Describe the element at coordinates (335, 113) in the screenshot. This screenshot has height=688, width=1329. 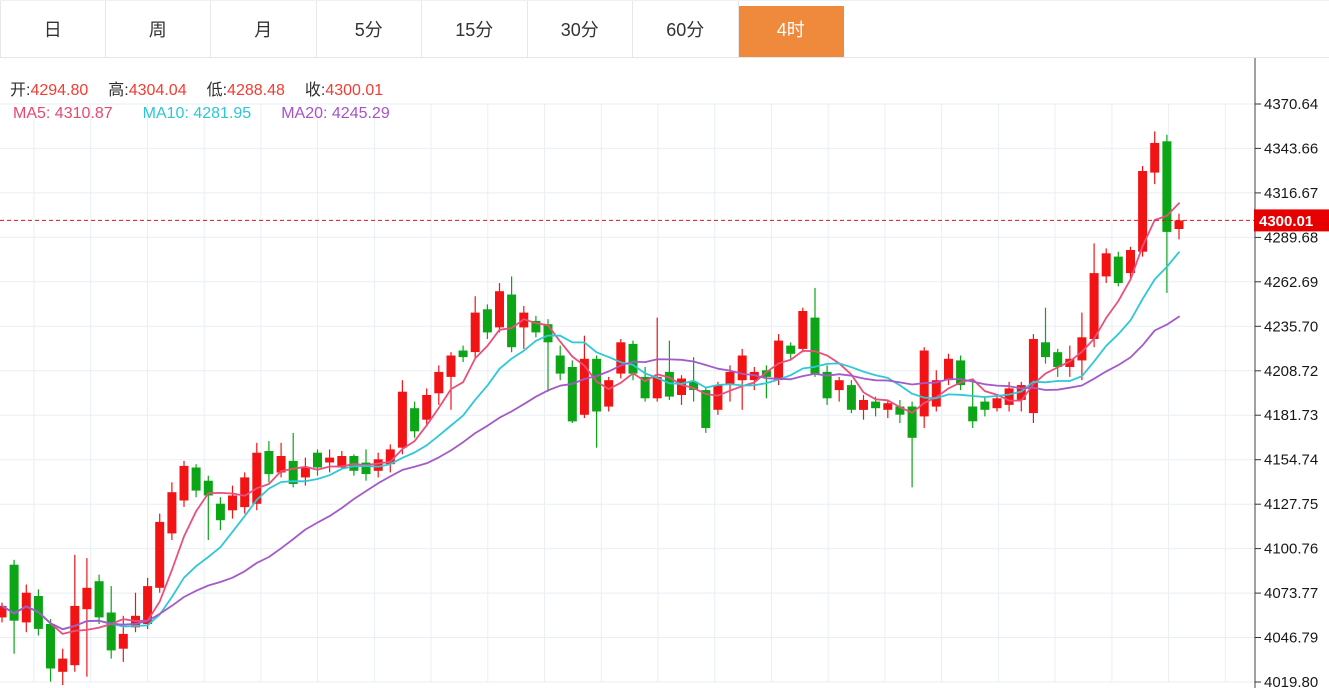
I see `ma20-legend: MA20: 4245.29` at that location.